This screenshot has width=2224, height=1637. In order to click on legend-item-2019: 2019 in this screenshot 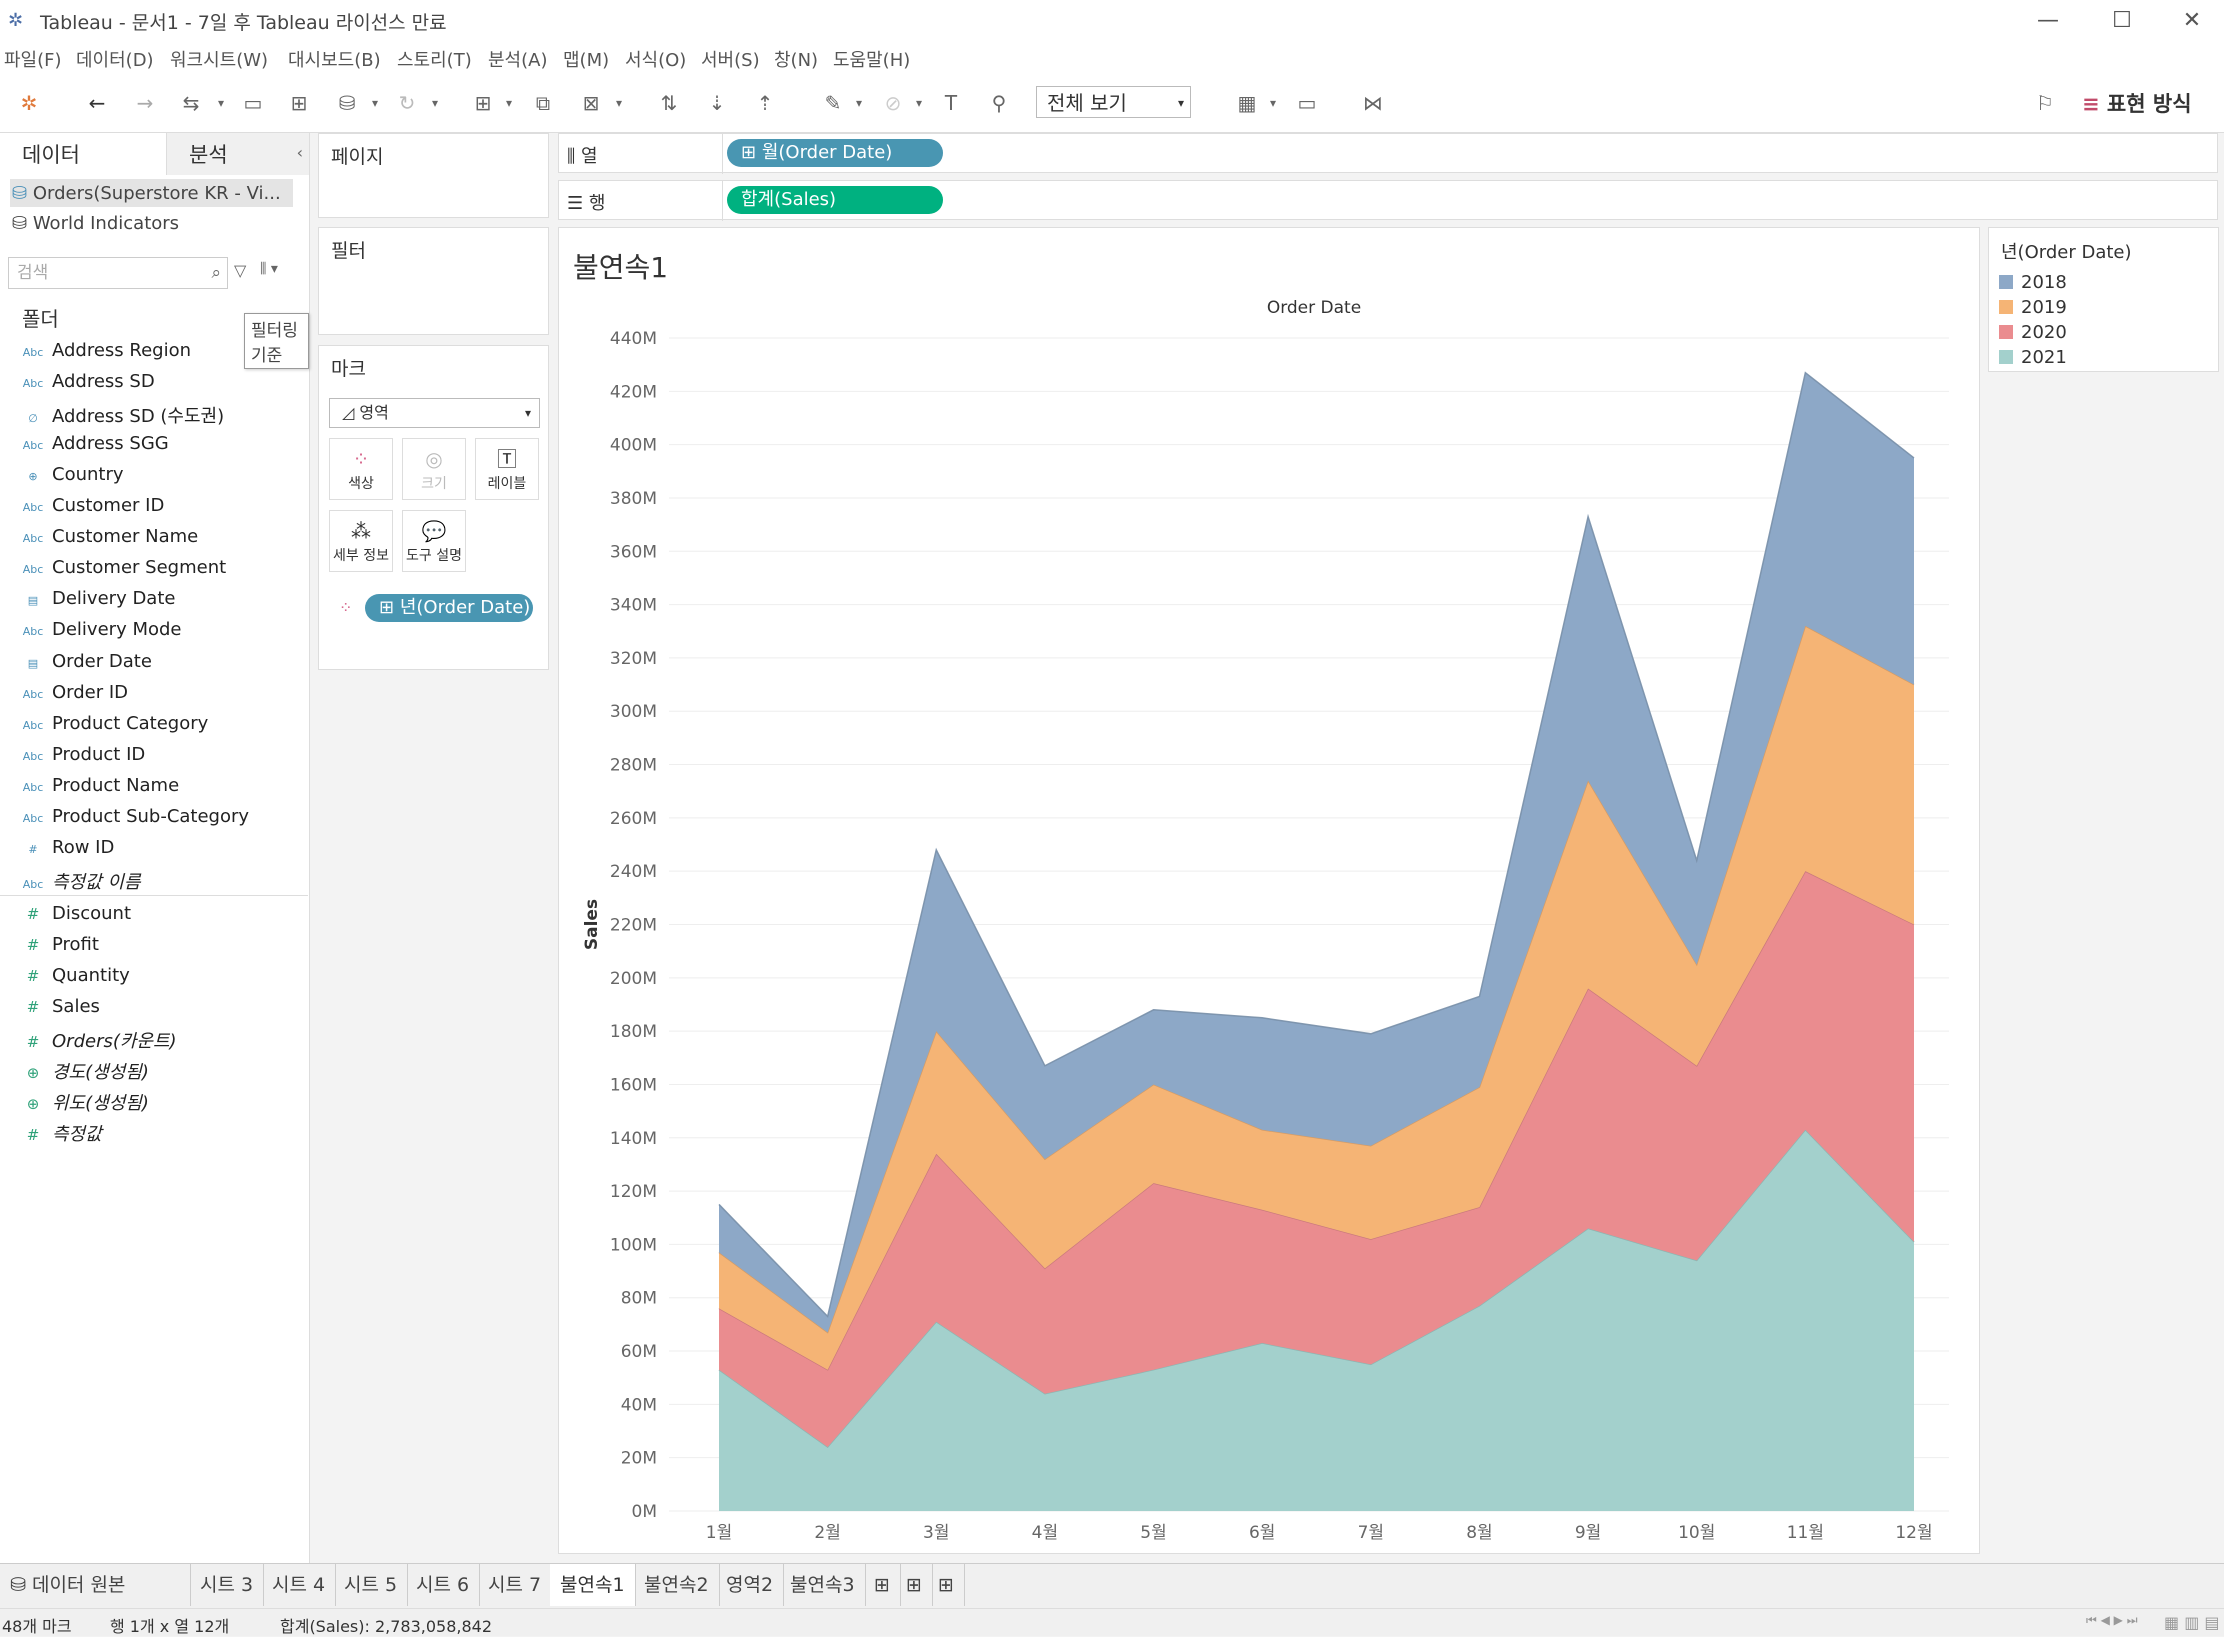, I will do `click(2033, 307)`.